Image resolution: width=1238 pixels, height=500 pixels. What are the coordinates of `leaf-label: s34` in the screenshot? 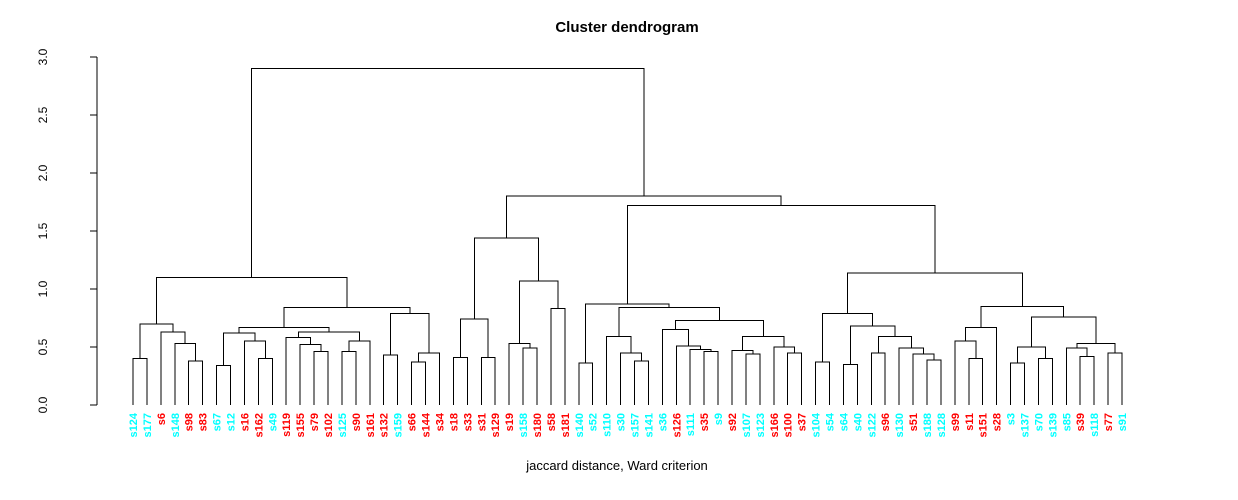 It's located at (440, 421).